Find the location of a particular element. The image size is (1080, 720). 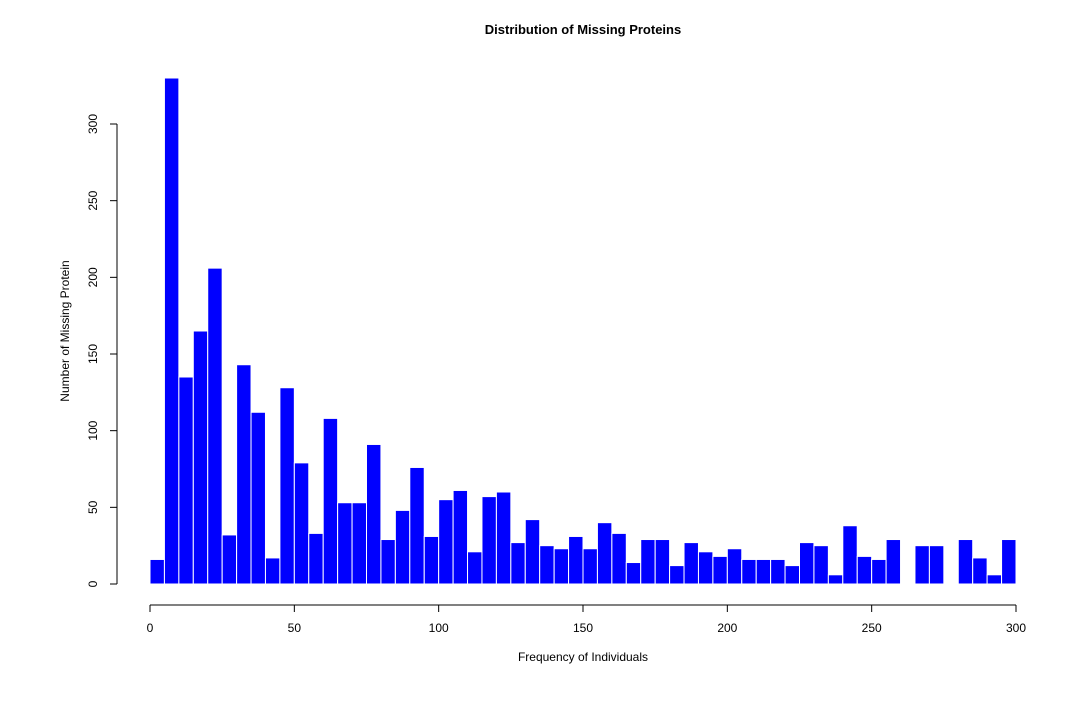

x-tick-label: 300 is located at coordinates (1016, 628).